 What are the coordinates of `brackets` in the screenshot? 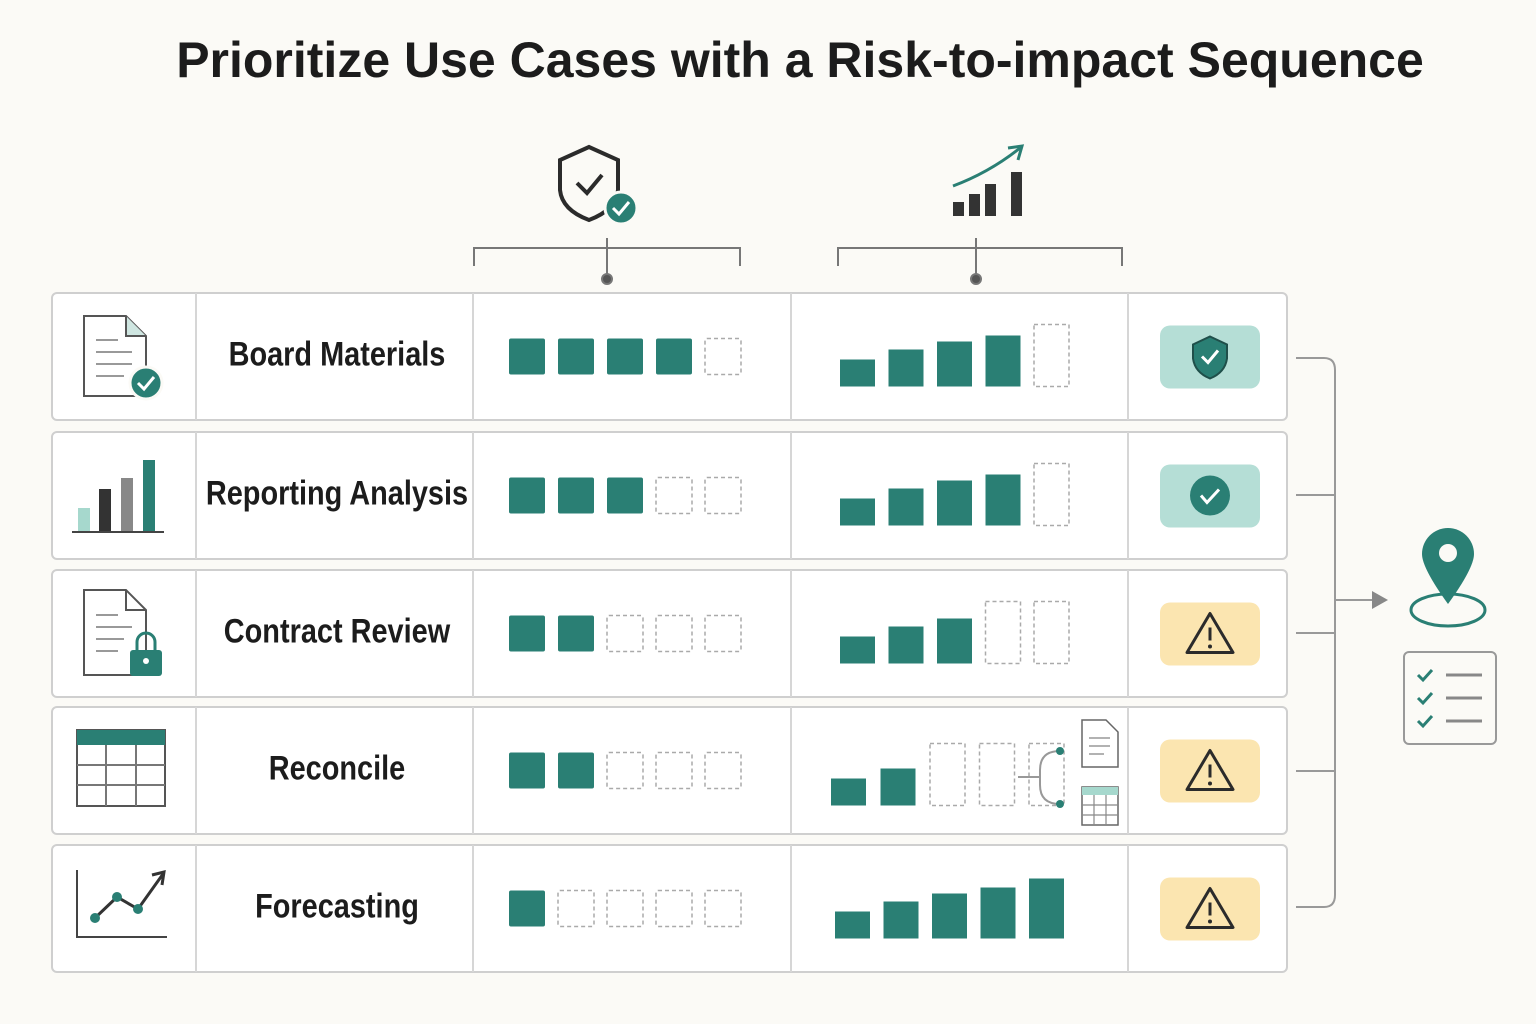 It's located at (798, 261).